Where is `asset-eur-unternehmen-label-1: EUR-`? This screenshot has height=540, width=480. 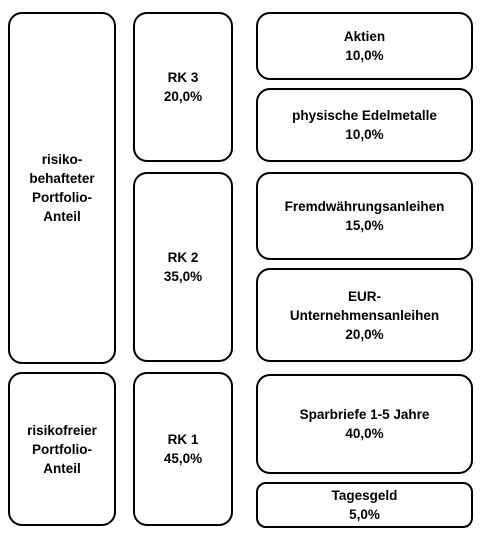 asset-eur-unternehmen-label-1: EUR- is located at coordinates (364, 296).